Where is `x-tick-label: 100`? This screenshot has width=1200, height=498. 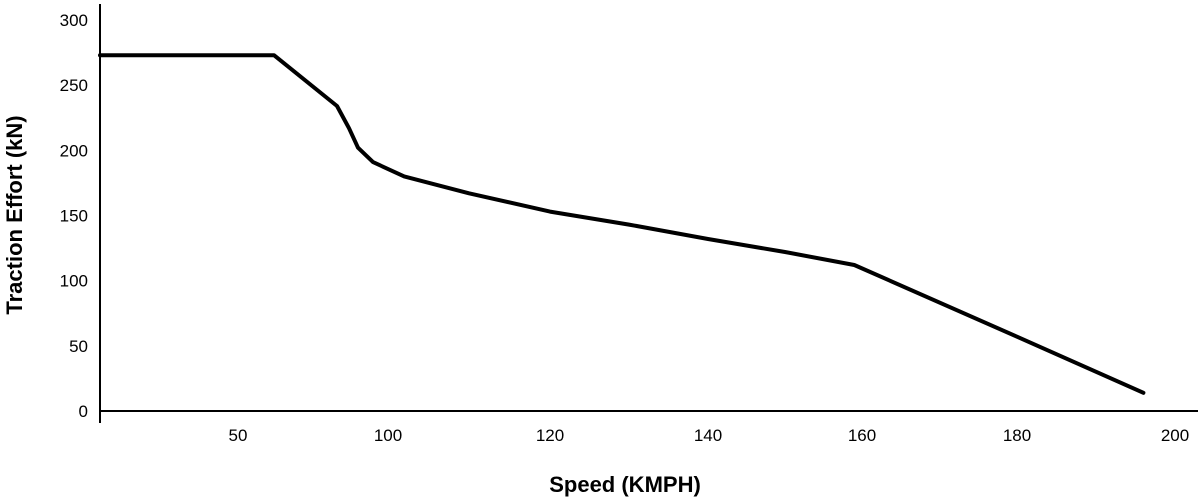
x-tick-label: 100 is located at coordinates (388, 435).